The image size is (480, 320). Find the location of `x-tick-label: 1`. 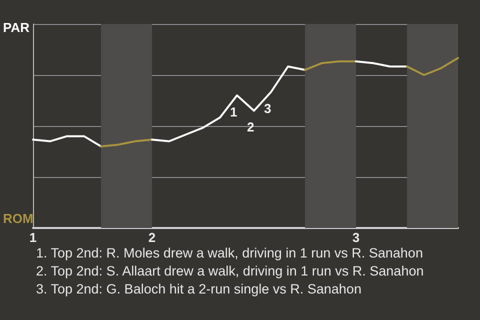

x-tick-label: 1 is located at coordinates (33, 237).